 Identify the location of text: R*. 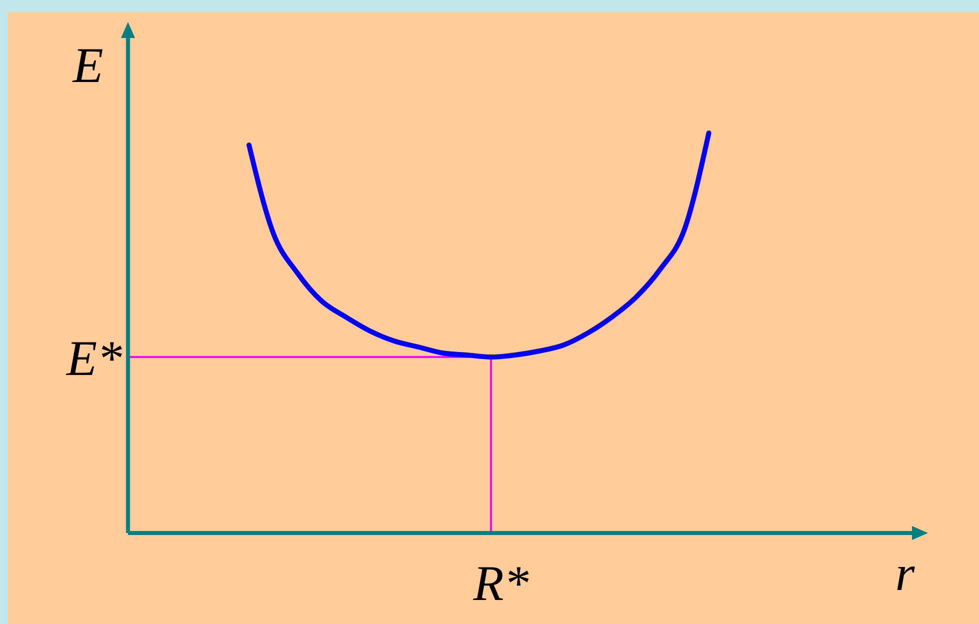
(500, 583).